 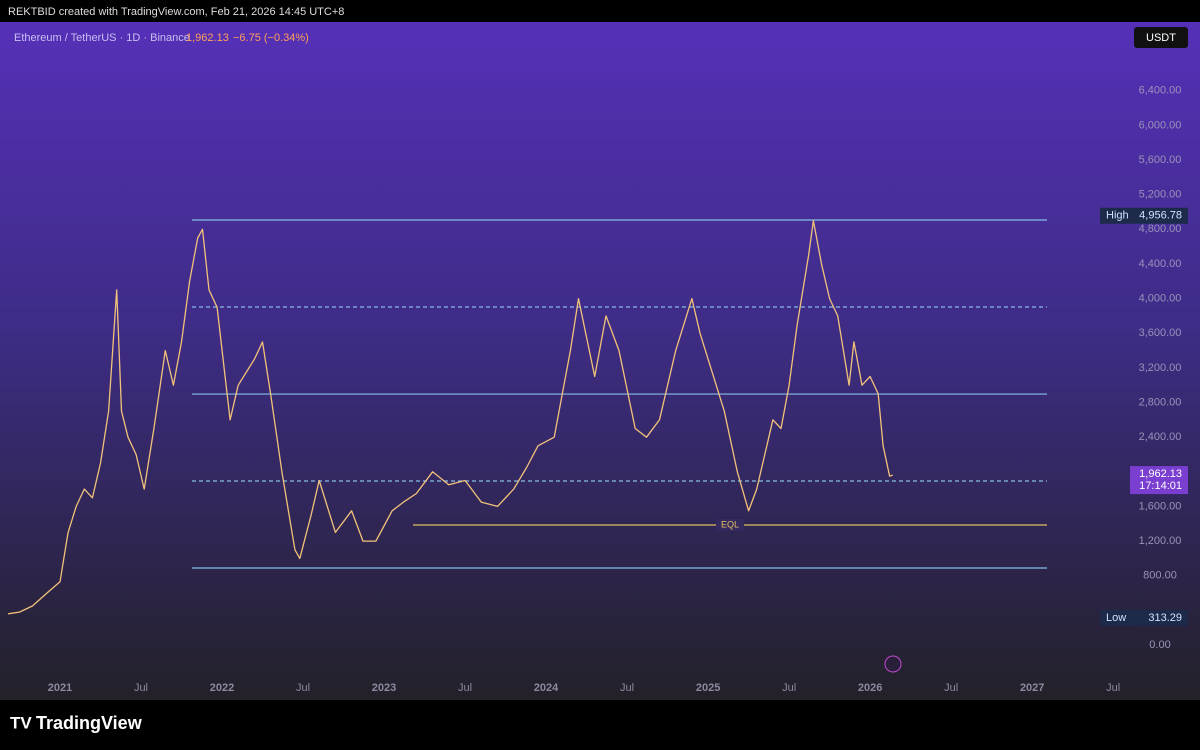 I want to click on last-tag, so click(x=1159, y=480).